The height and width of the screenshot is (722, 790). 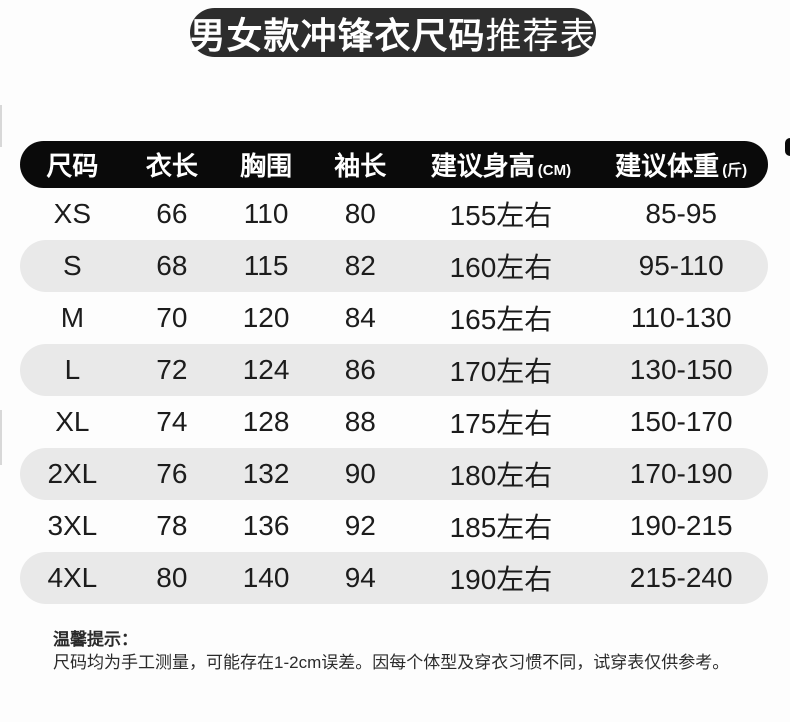 What do you see at coordinates (681, 369) in the screenshot?
I see `cell-suggested-weight: 130-150` at bounding box center [681, 369].